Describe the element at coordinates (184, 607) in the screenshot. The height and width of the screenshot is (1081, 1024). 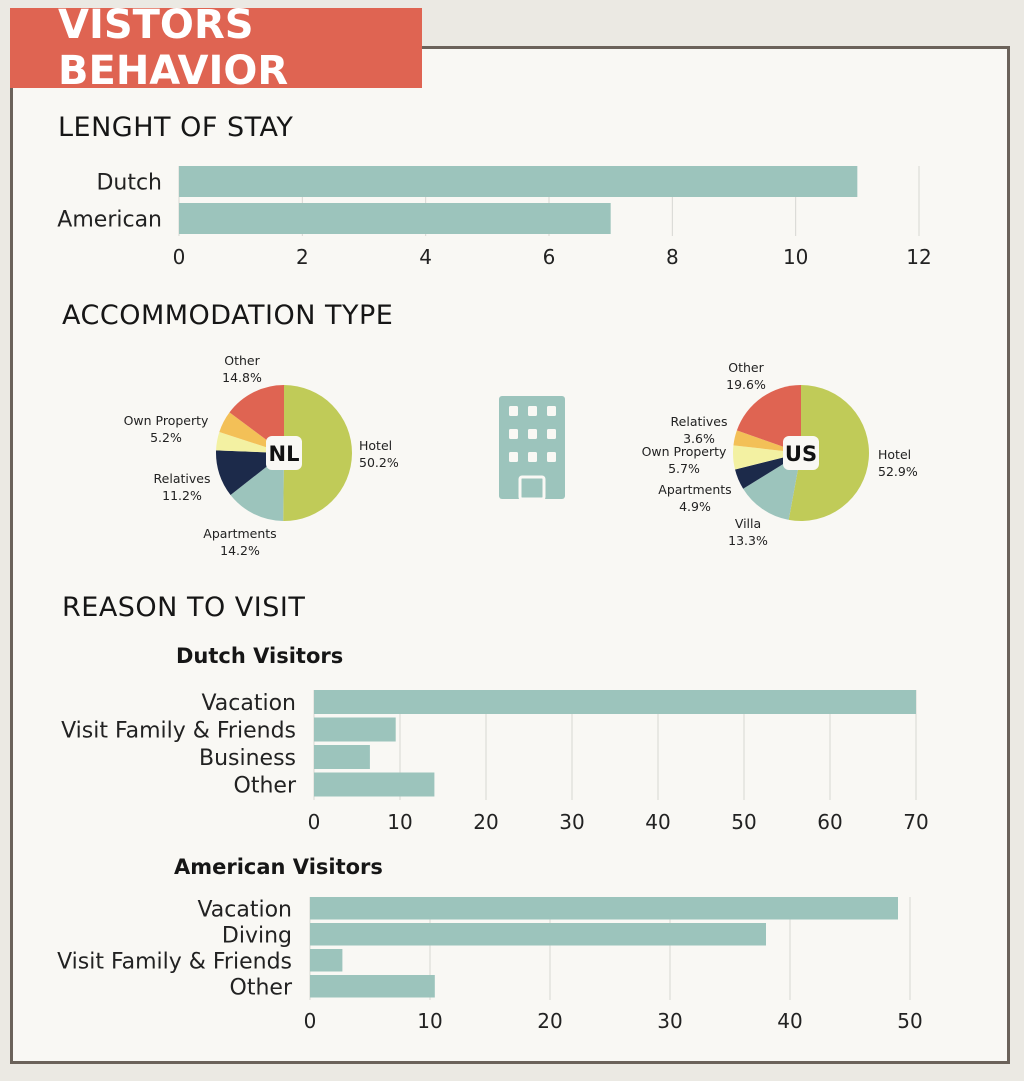
I see `section-title-reason: REASON TO VISIT` at that location.